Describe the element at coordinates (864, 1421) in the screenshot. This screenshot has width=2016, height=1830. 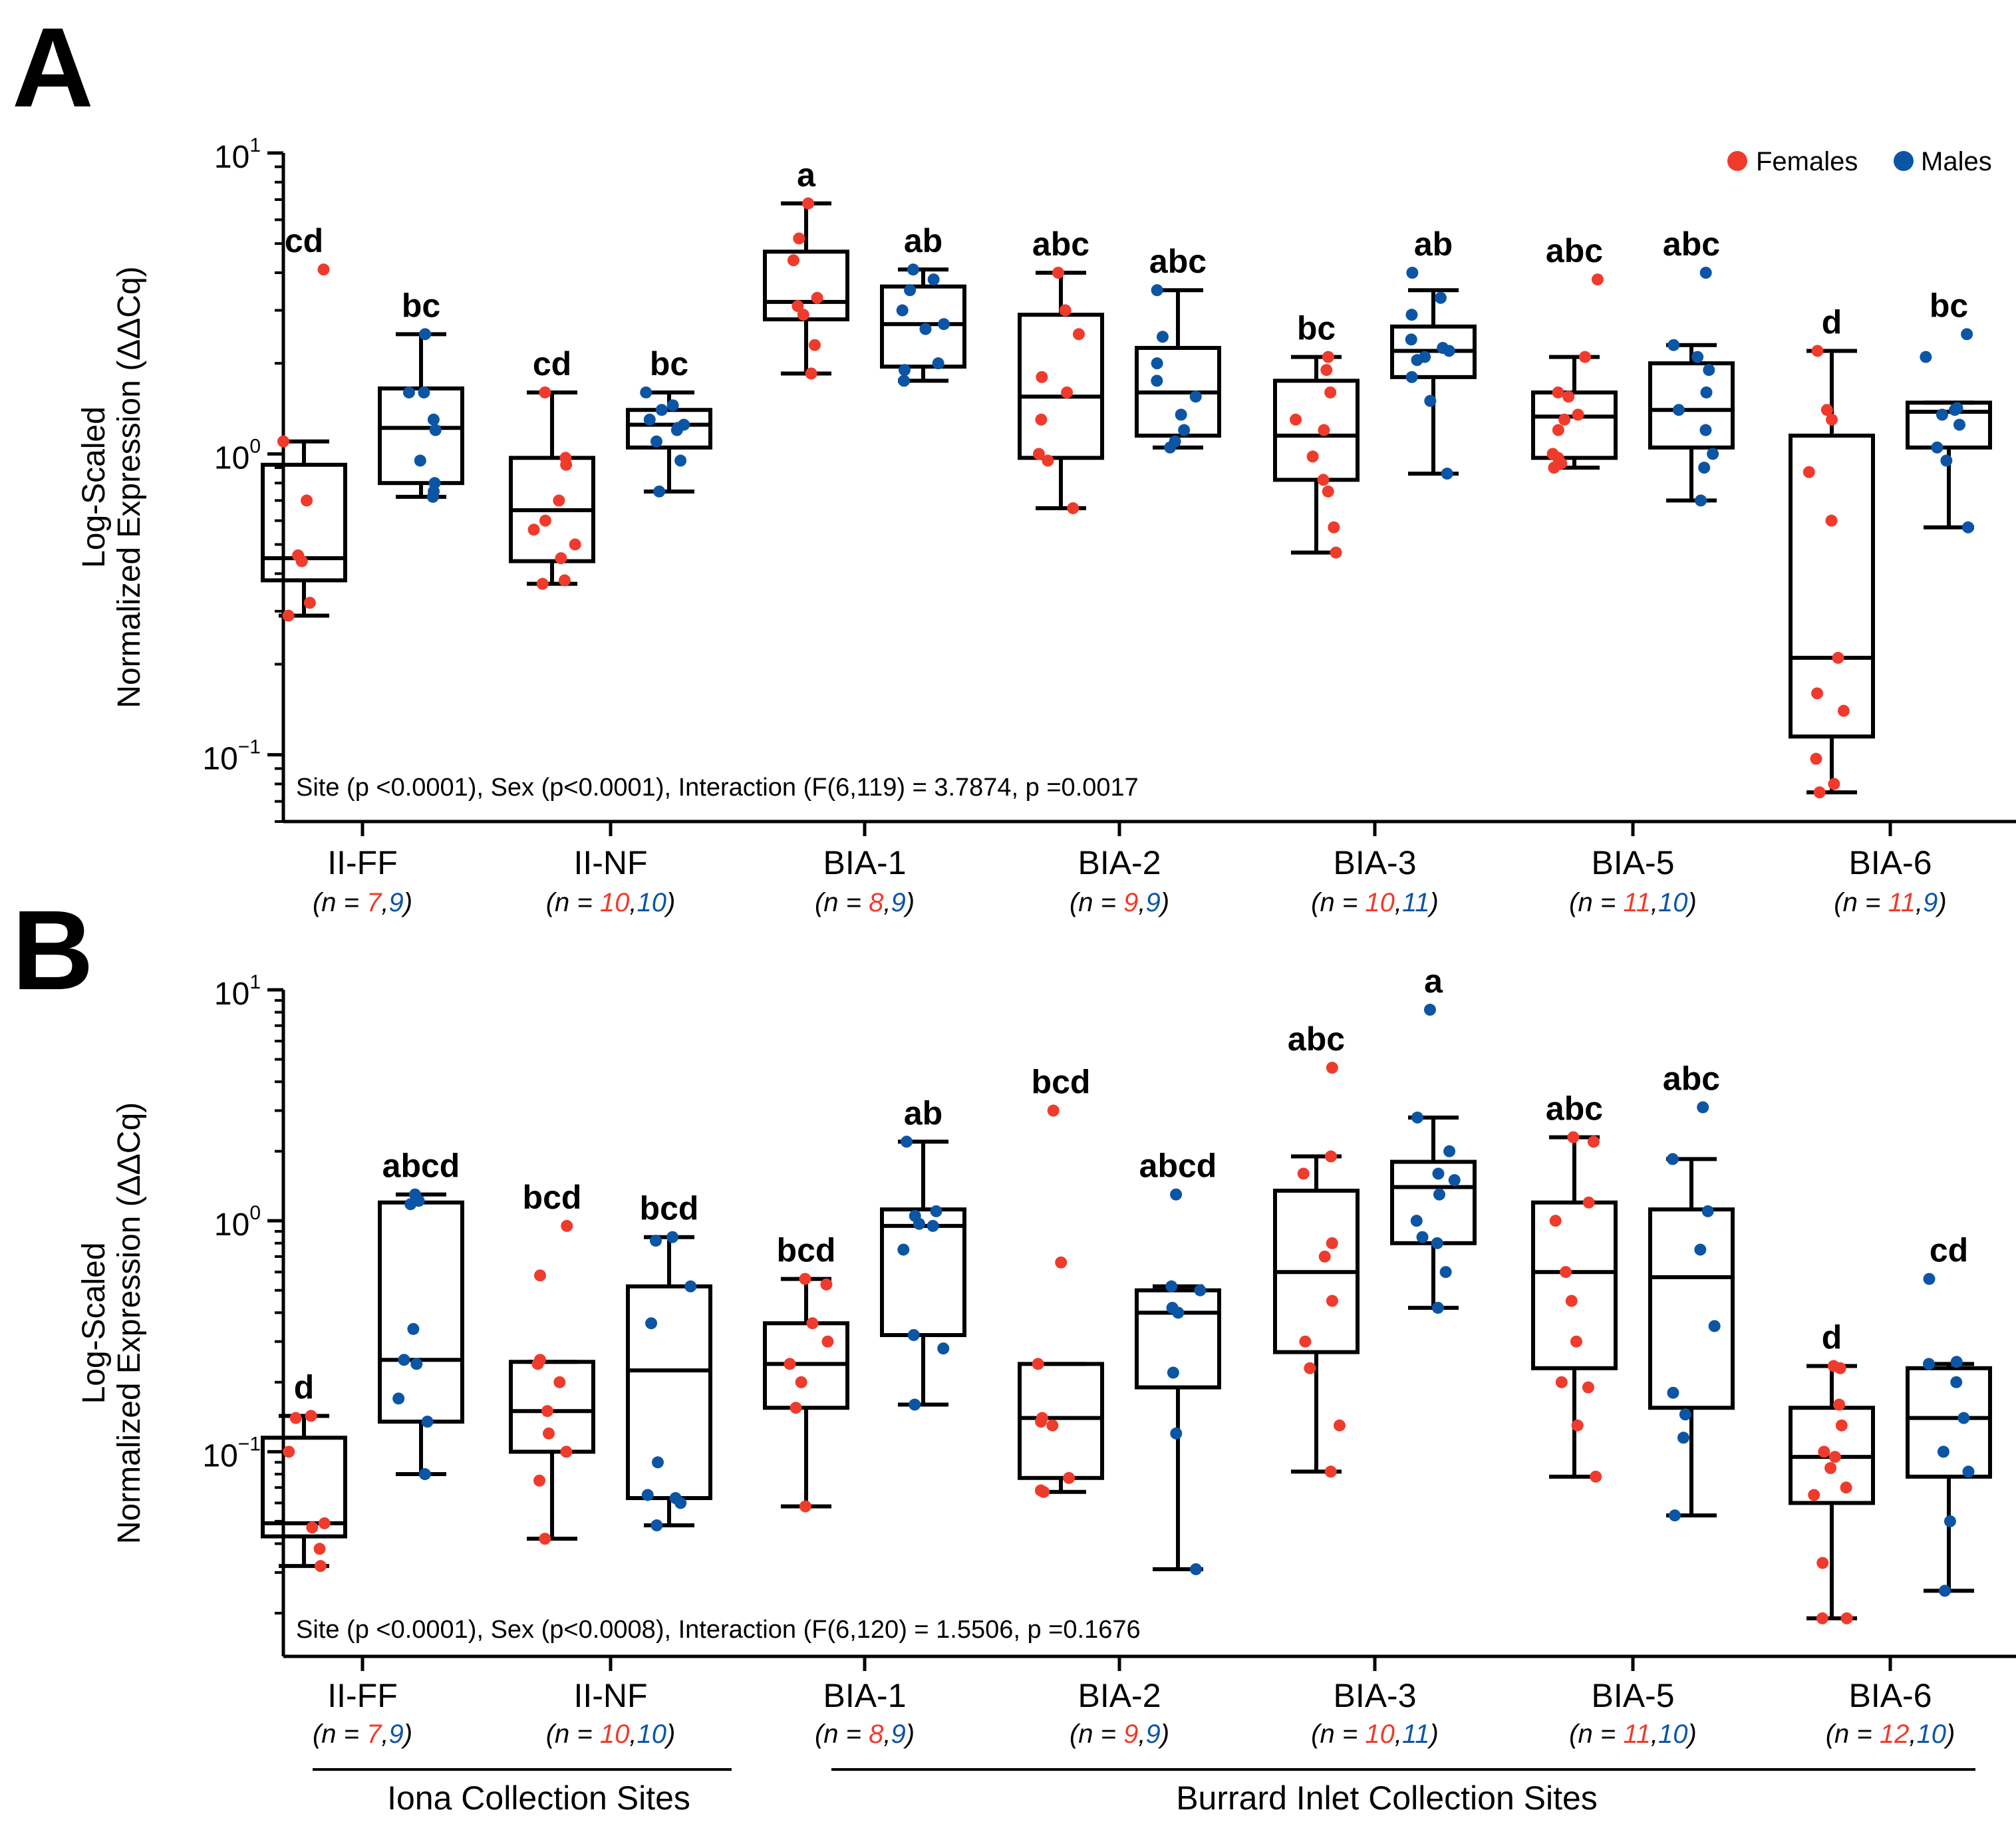
I see `site-group-bia-1: BIA-1 (n = 8,9) bcd ab` at that location.